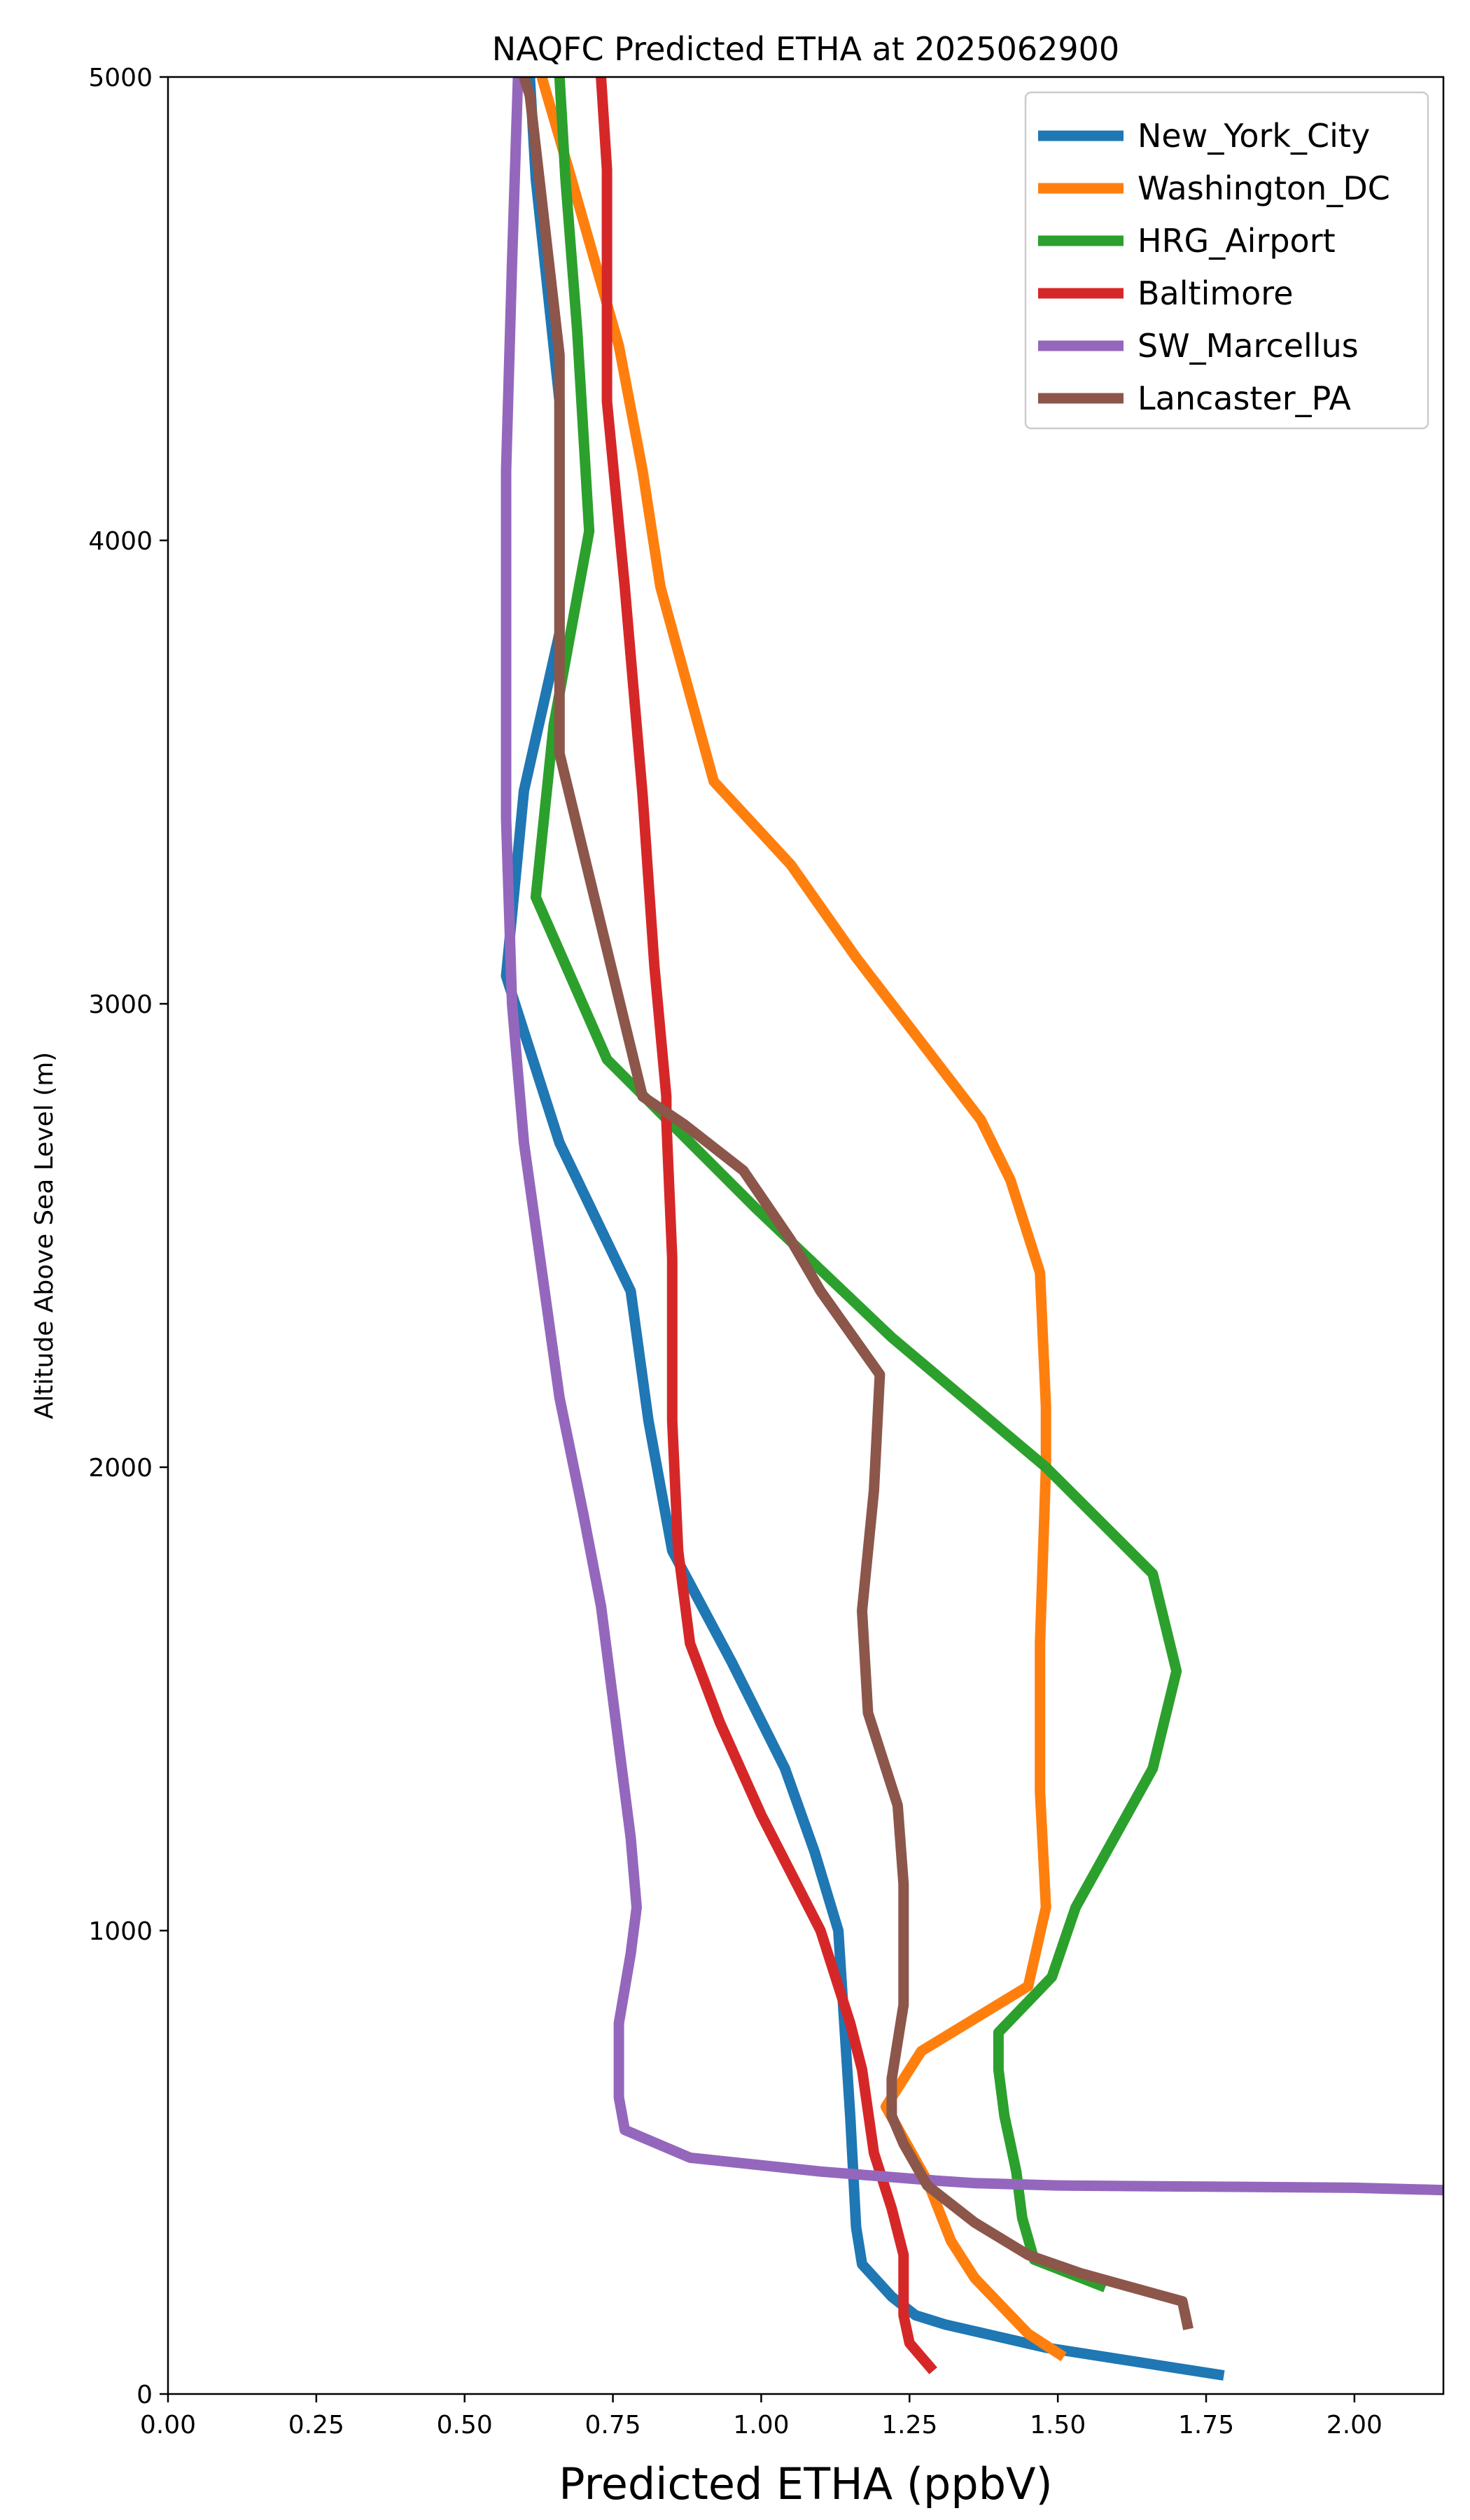  I want to click on legend-label: SW_Marcellus, so click(1248, 346).